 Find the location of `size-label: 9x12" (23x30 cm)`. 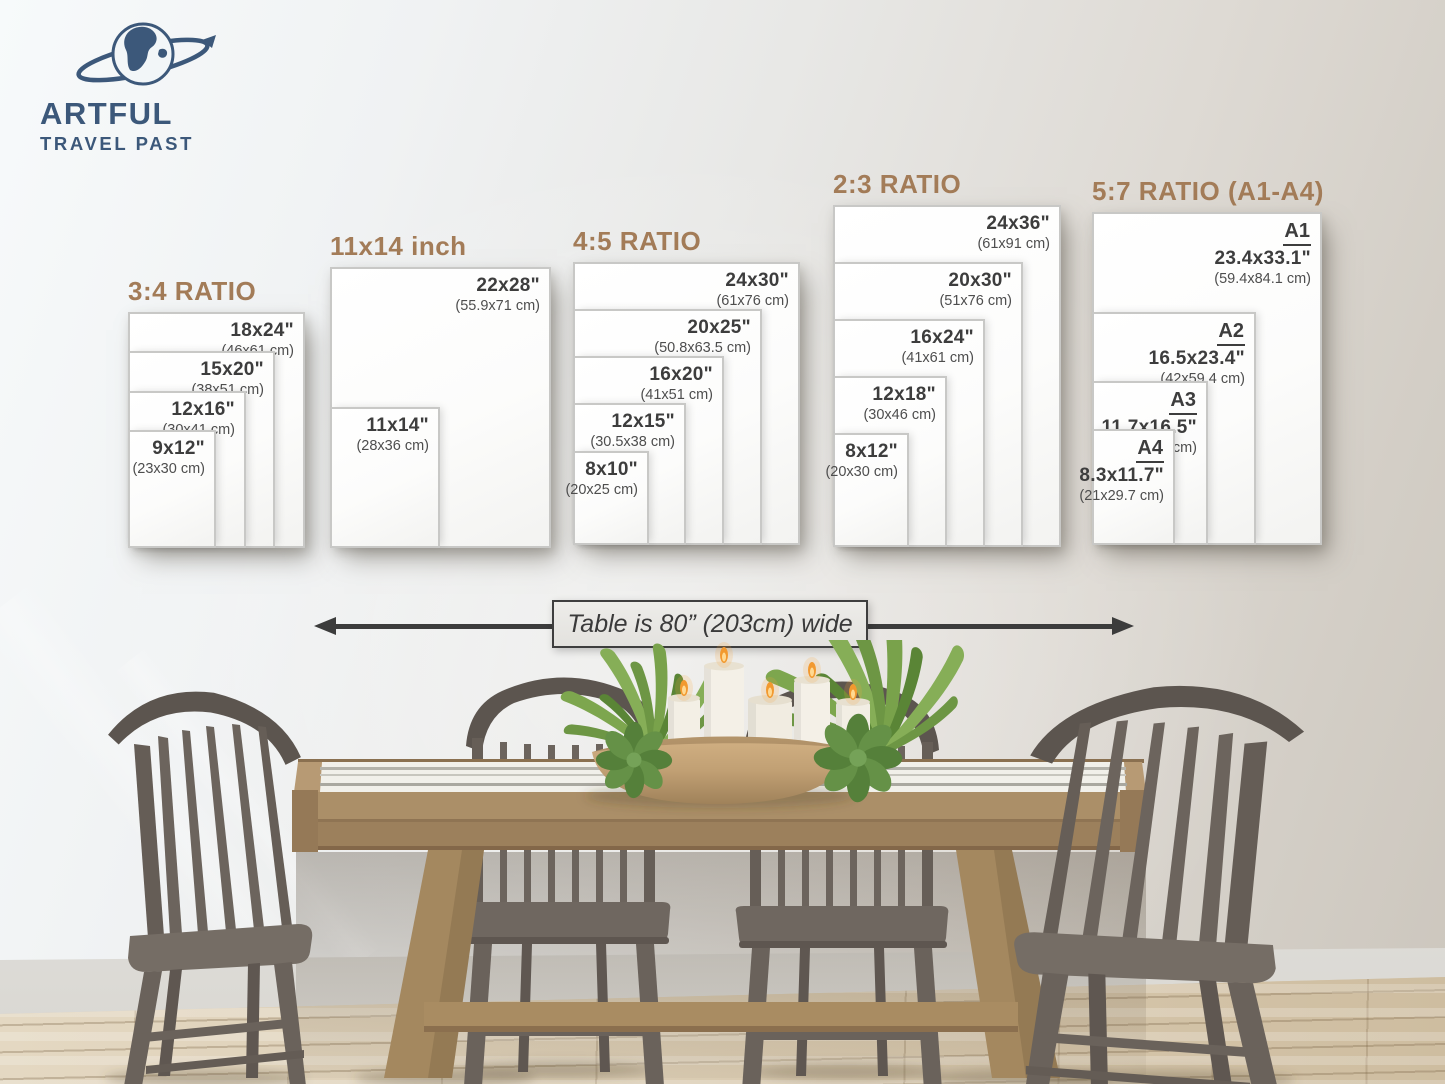

size-label: 9x12" (23x30 cm) is located at coordinates (168, 457).